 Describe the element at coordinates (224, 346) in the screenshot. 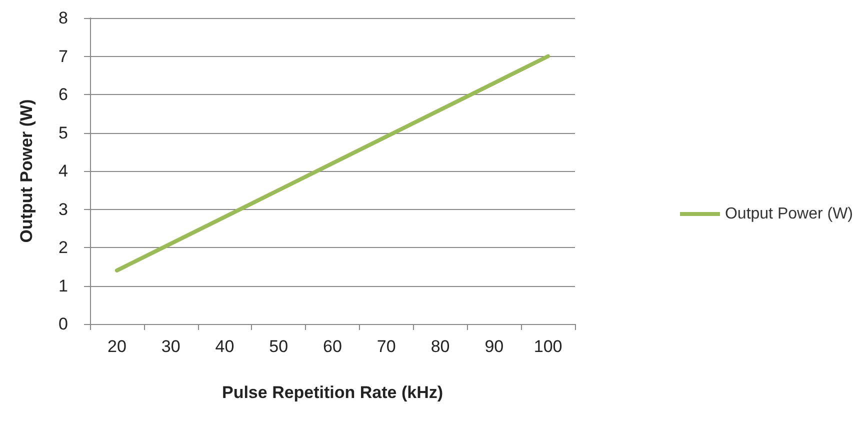

I see `x-tick-label: 40` at that location.